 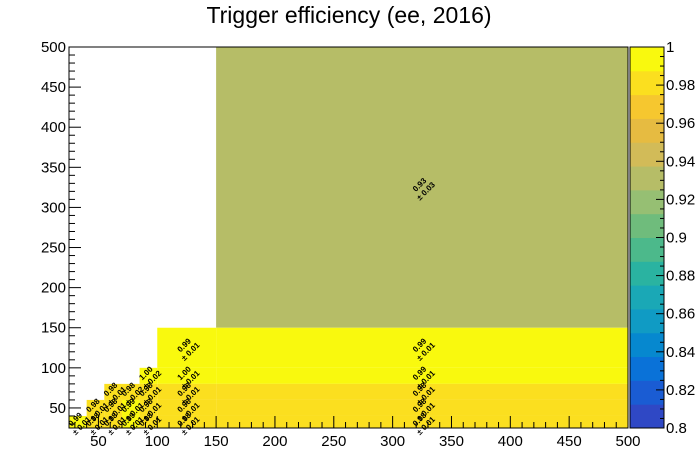 What do you see at coordinates (98, 441) in the screenshot?
I see `x-tick-label: 50` at bounding box center [98, 441].